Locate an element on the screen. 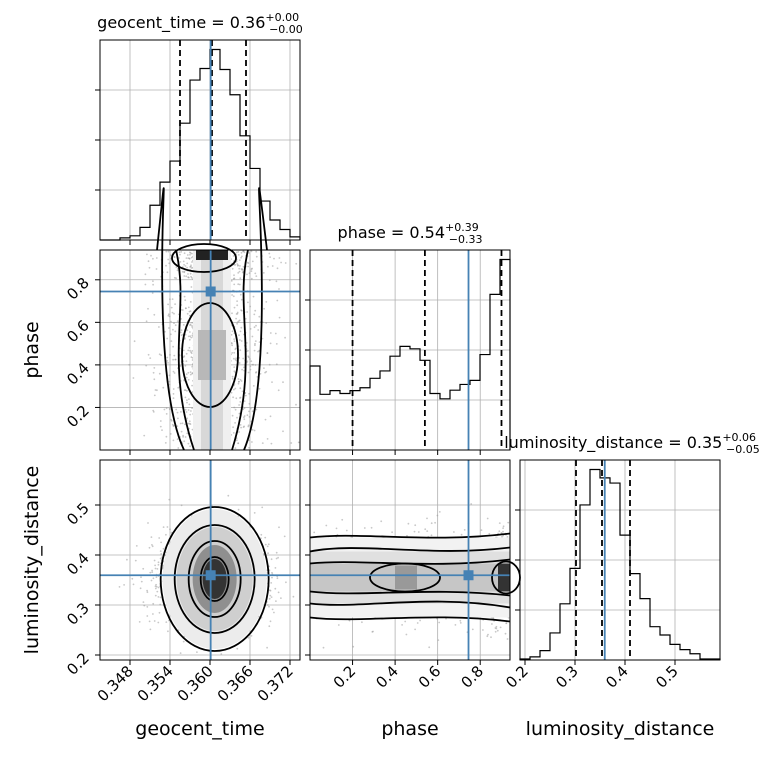 The width and height of the screenshot is (760, 764). title-text: geocent_time is located at coordinates (151, 23).